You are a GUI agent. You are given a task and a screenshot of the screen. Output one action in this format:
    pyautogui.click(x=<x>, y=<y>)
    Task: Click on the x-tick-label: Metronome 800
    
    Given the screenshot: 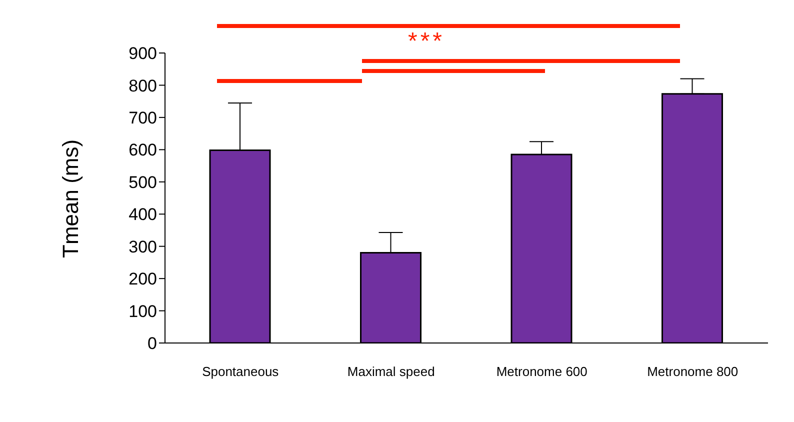 What is the action you would take?
    pyautogui.click(x=692, y=372)
    